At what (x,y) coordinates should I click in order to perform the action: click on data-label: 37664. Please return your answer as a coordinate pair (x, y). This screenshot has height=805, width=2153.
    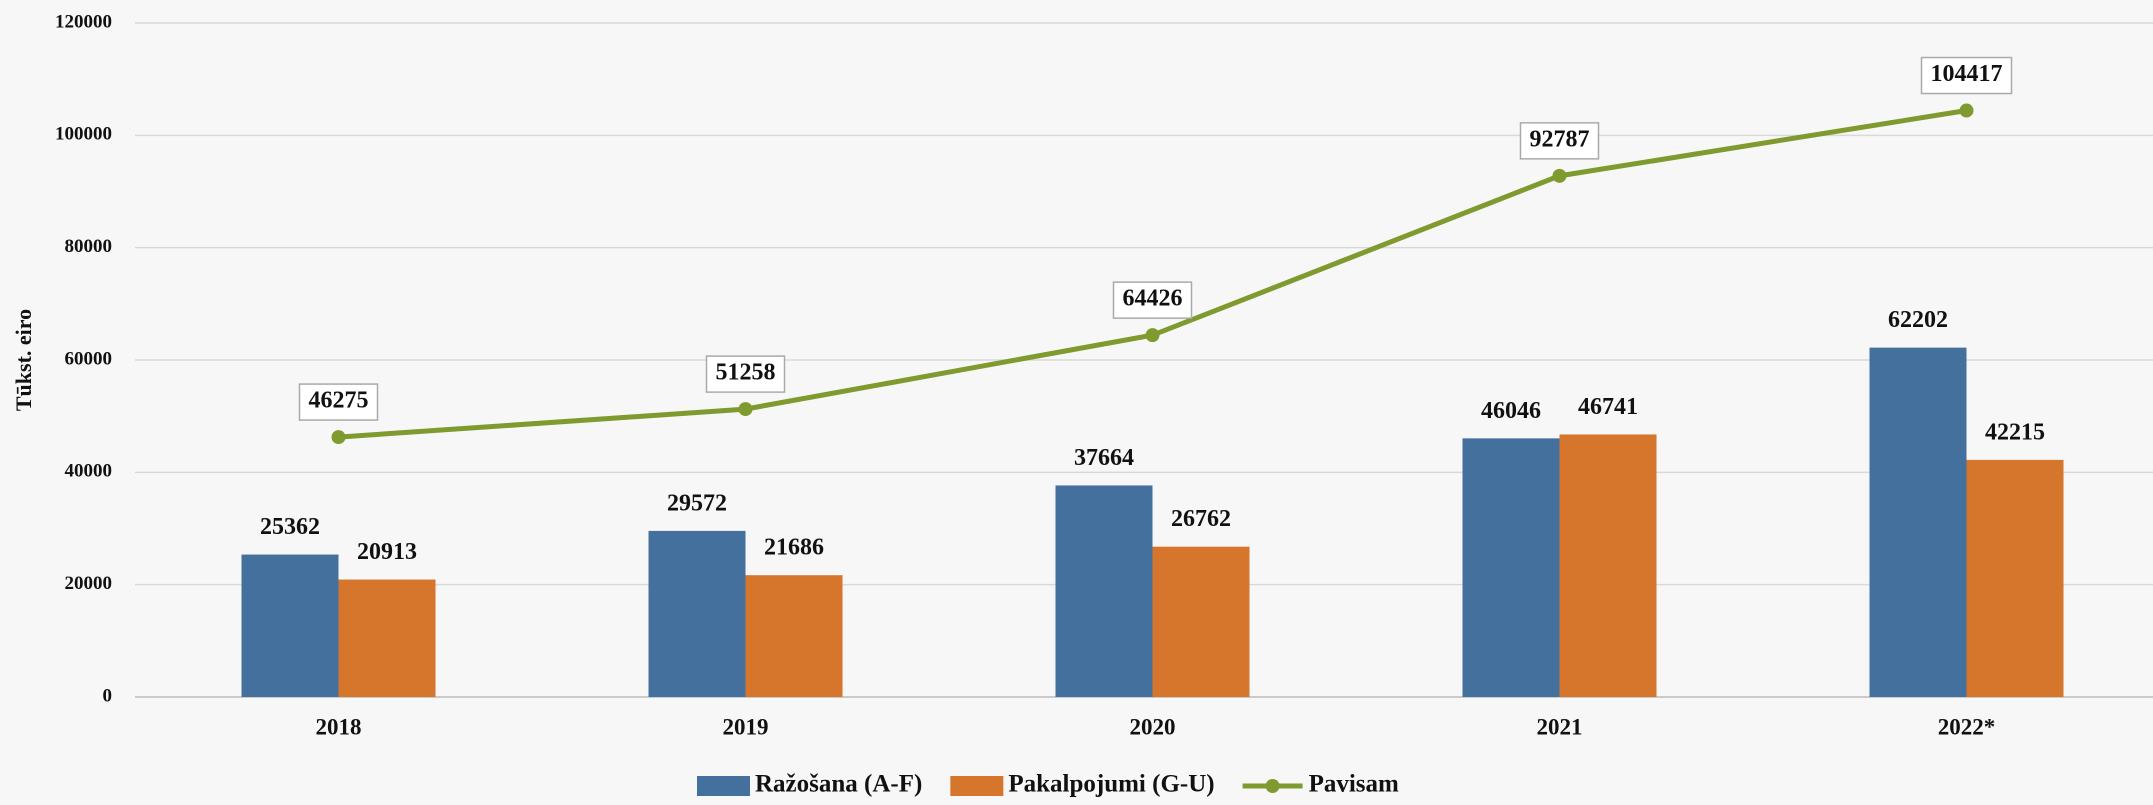
    Looking at the image, I should click on (1104, 458).